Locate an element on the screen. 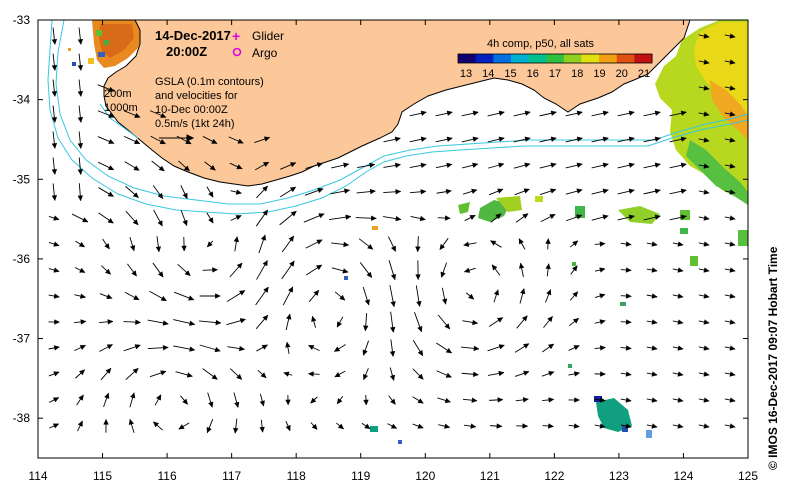 The image size is (790, 492). colorbar-tick-label: 13 is located at coordinates (466, 74).